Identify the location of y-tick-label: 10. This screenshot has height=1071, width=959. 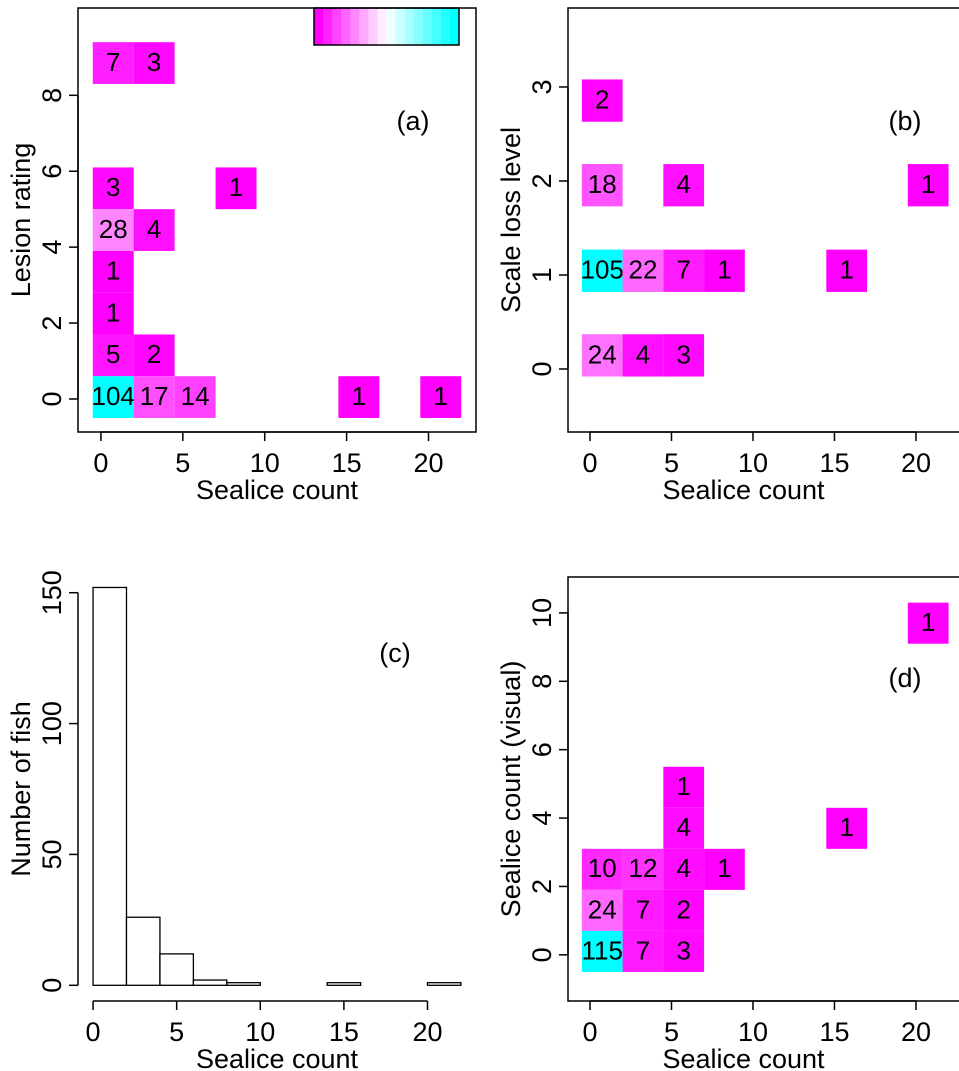
(542, 613).